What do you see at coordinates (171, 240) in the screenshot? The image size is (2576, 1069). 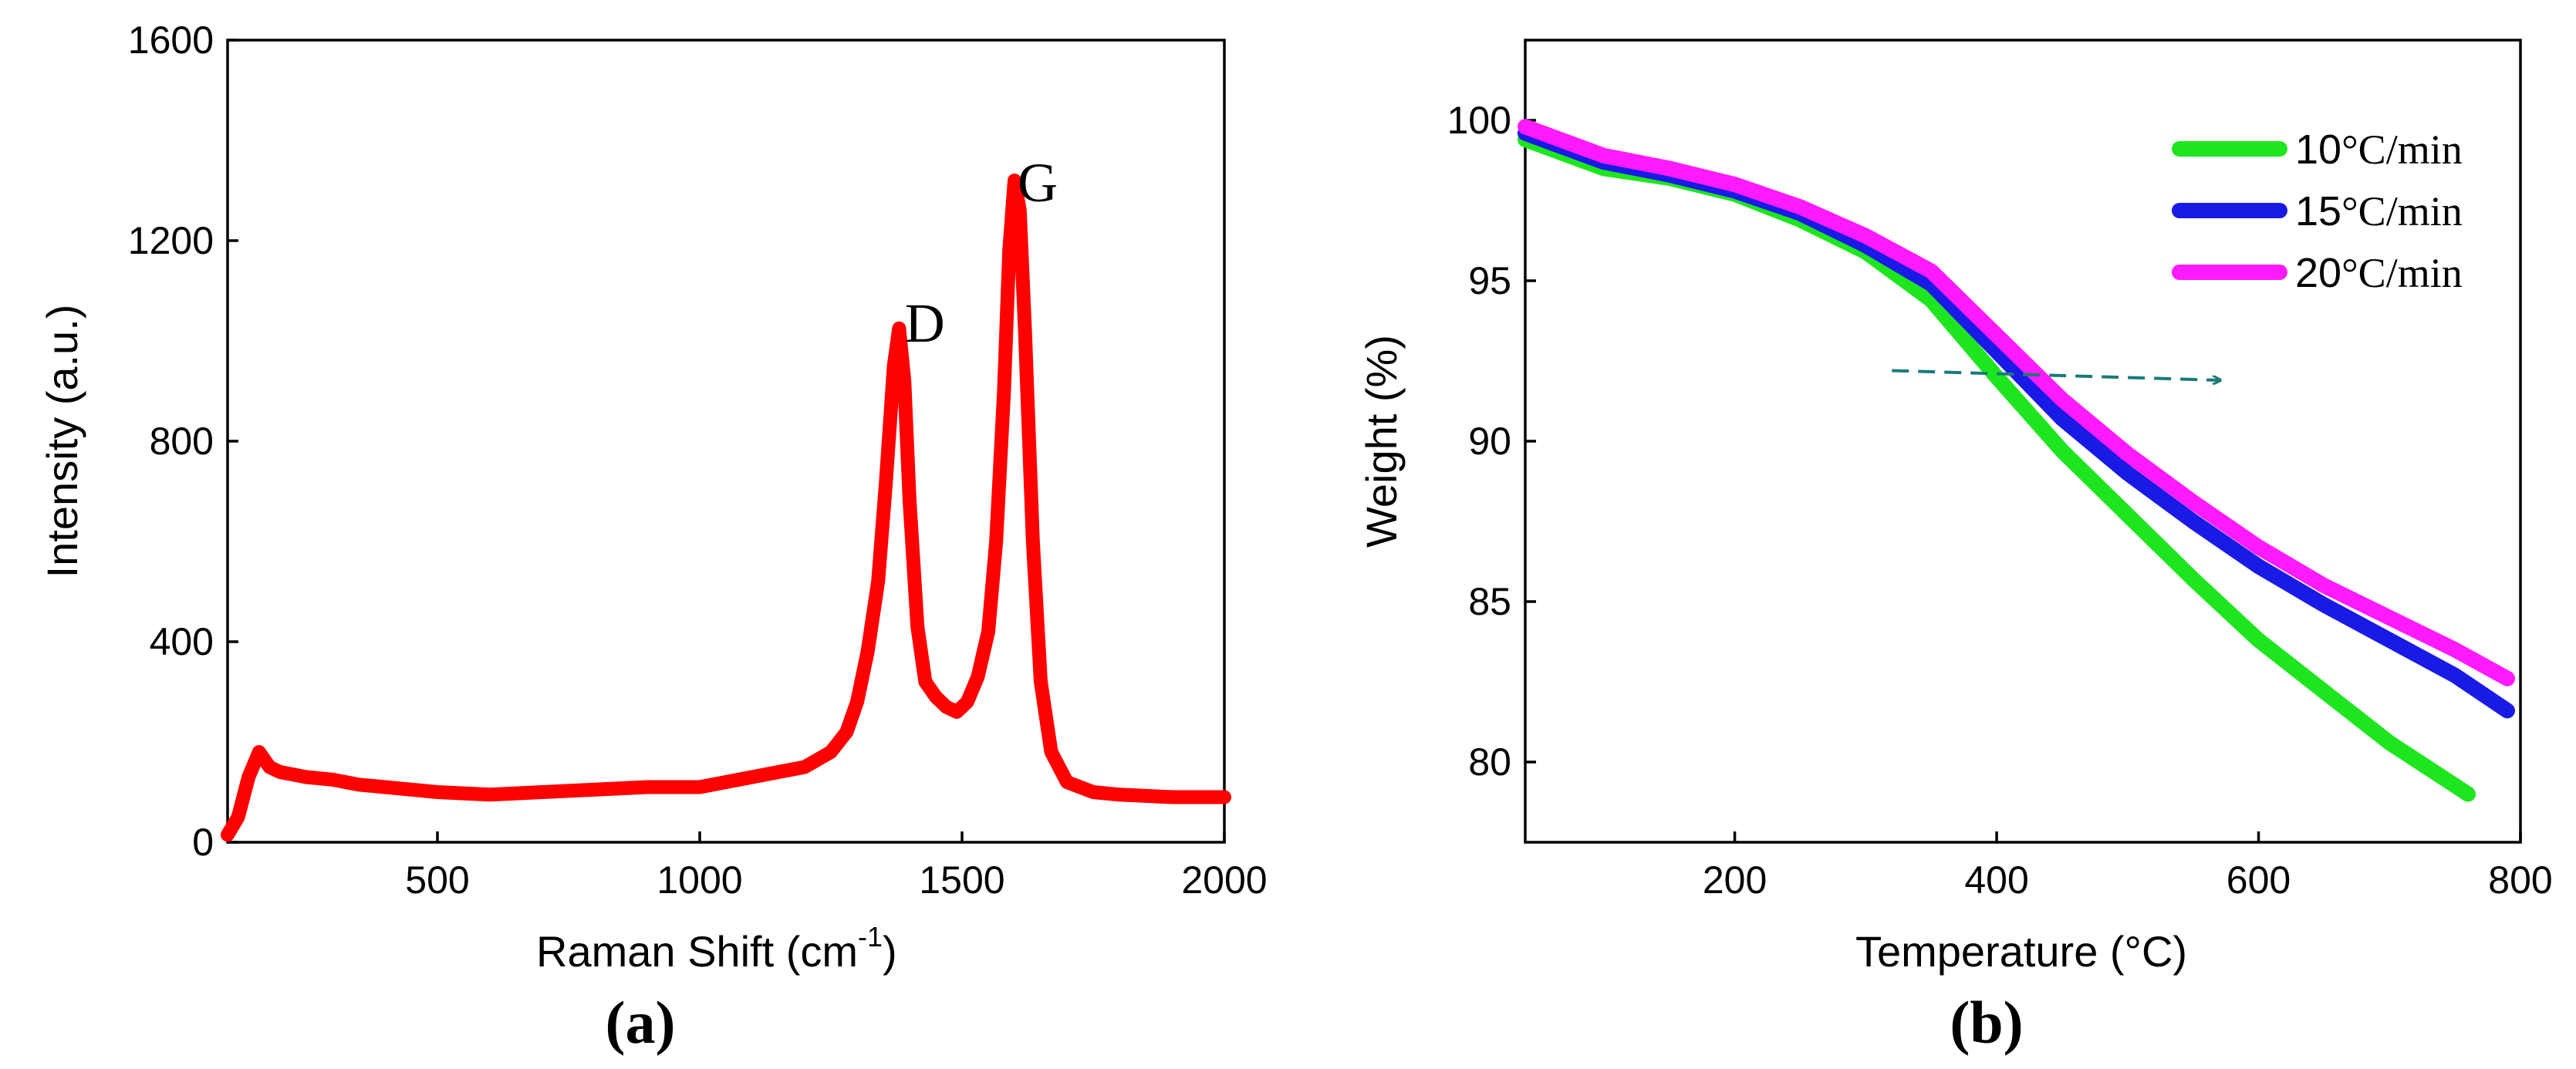 I see `raman-y-tick-label: 1200` at bounding box center [171, 240].